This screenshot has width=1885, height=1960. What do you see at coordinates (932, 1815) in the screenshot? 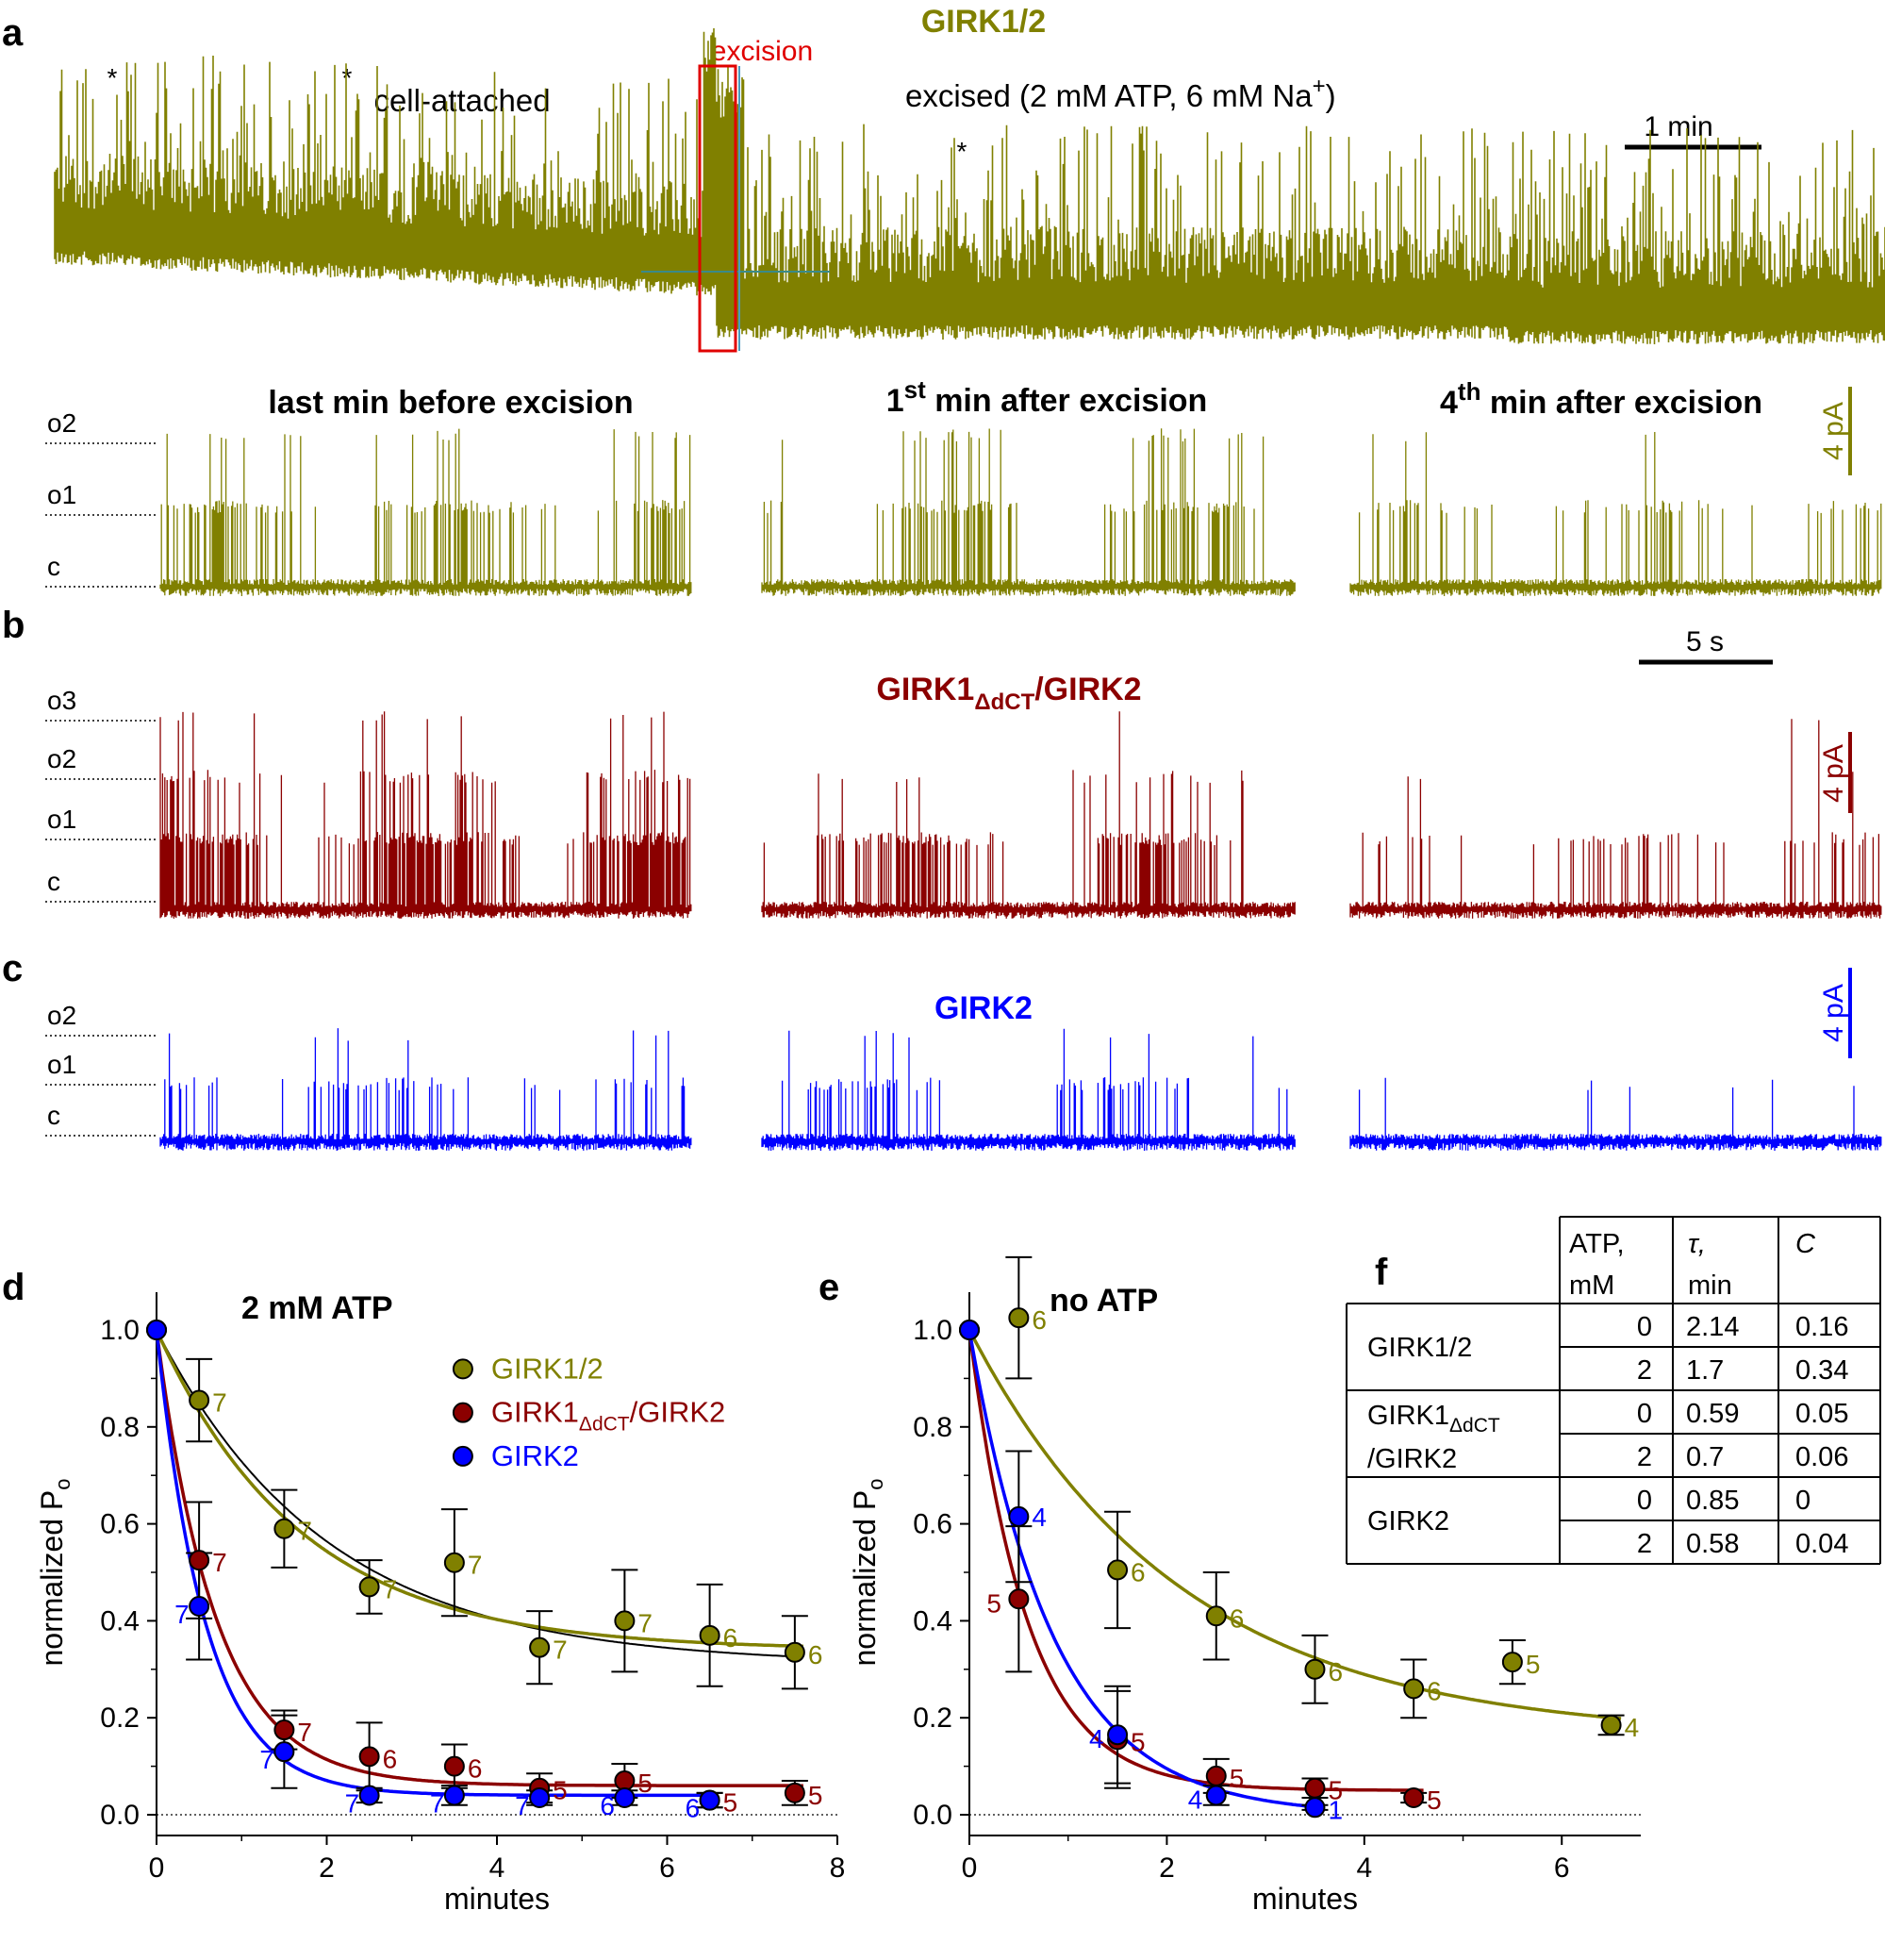
I see `y-tick-label: 0.0` at bounding box center [932, 1815].